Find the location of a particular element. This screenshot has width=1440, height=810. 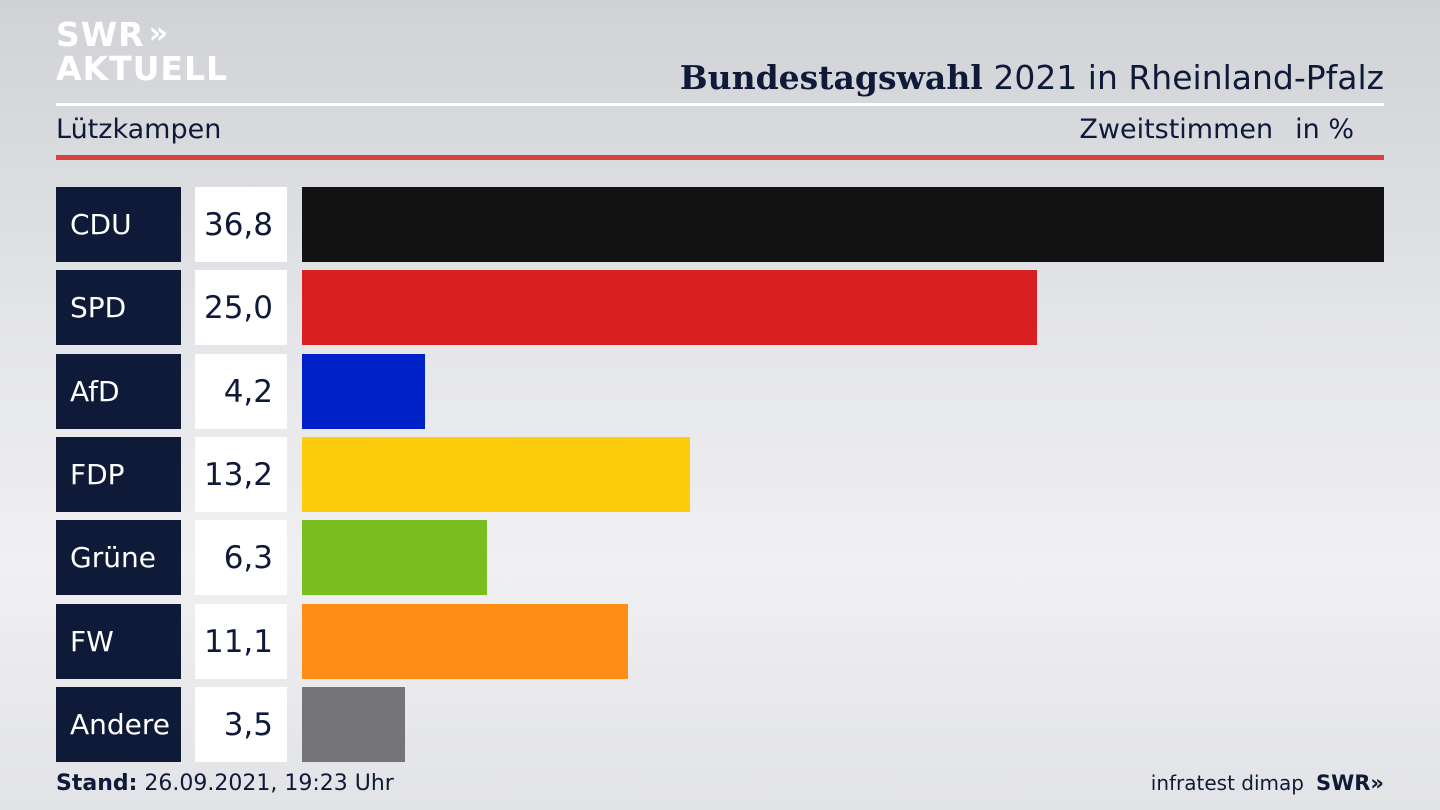

bar-andere is located at coordinates (353, 724).